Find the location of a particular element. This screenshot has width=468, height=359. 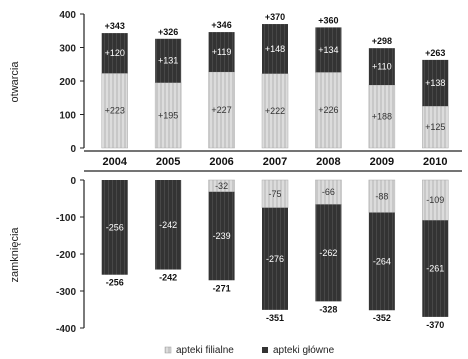

top-y-tick-label: 300 is located at coordinates (67, 49).